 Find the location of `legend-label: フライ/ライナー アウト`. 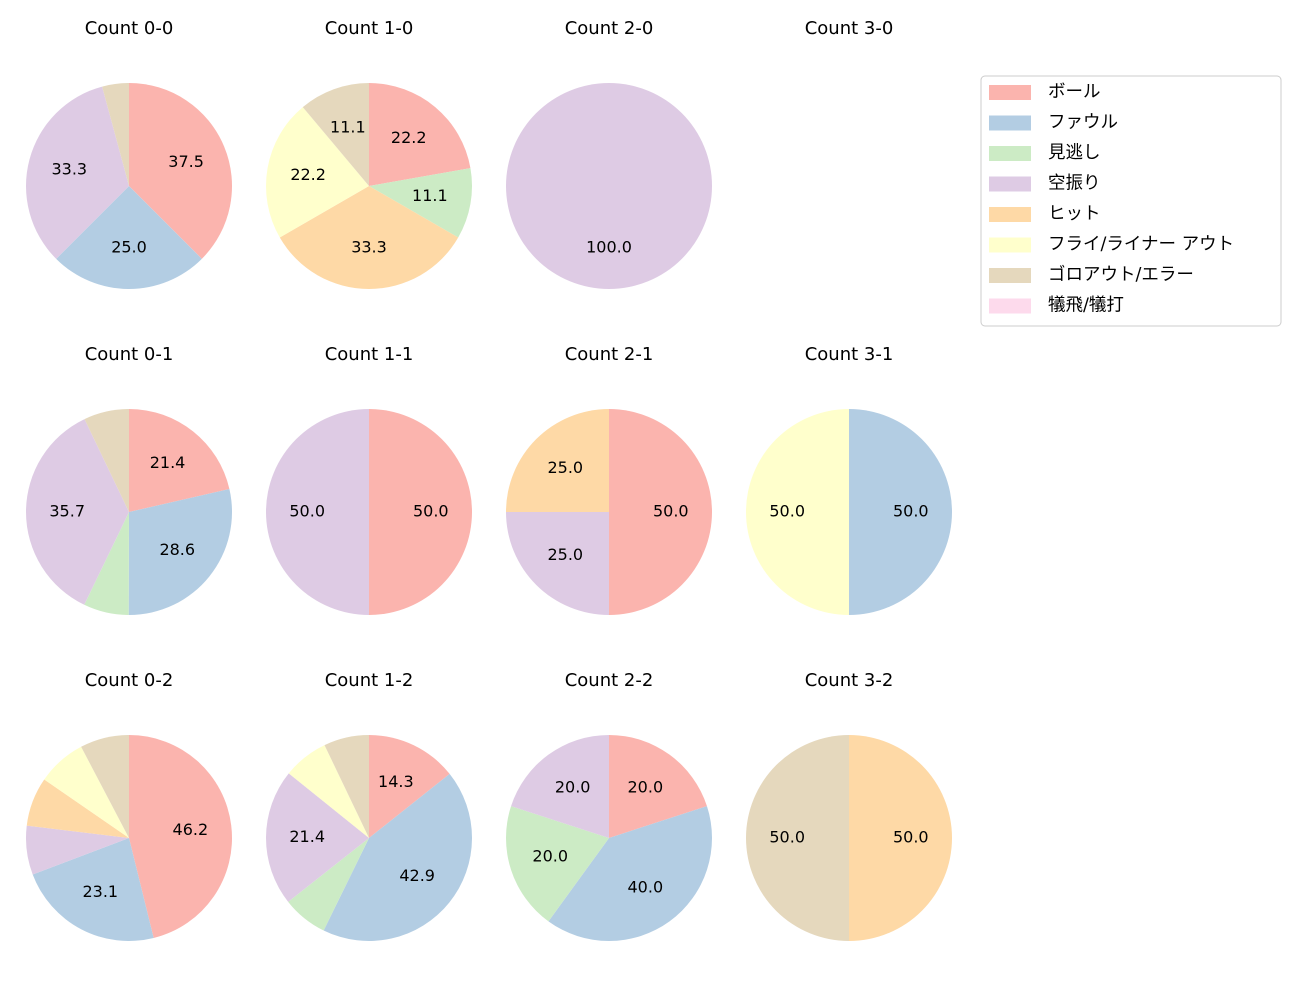

legend-label: フライ/ライナー アウト is located at coordinates (1141, 245).